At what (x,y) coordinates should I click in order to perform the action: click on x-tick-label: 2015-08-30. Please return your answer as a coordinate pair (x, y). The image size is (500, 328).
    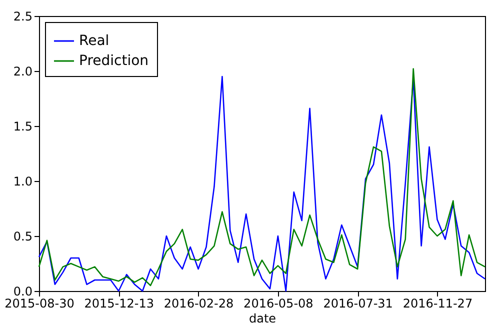
    Looking at the image, I should click on (39, 303).